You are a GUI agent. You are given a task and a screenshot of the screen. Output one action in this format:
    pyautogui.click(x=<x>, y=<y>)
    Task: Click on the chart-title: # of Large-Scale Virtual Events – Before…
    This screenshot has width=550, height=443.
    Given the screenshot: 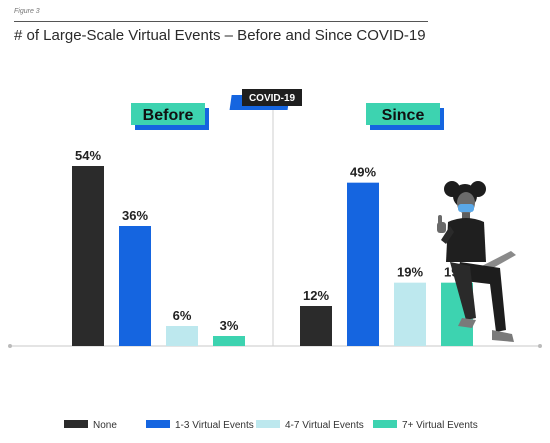 What is the action you would take?
    pyautogui.click(x=220, y=35)
    